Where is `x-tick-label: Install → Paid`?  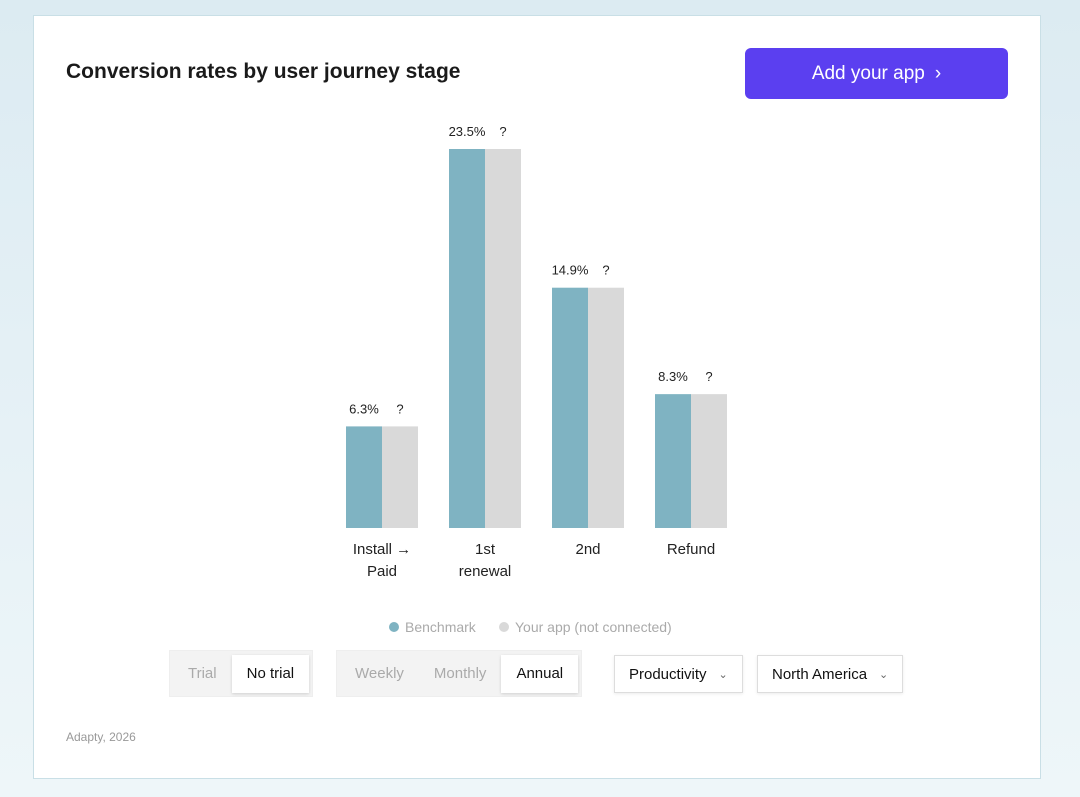
x-tick-label: Install → Paid is located at coordinates (382, 560).